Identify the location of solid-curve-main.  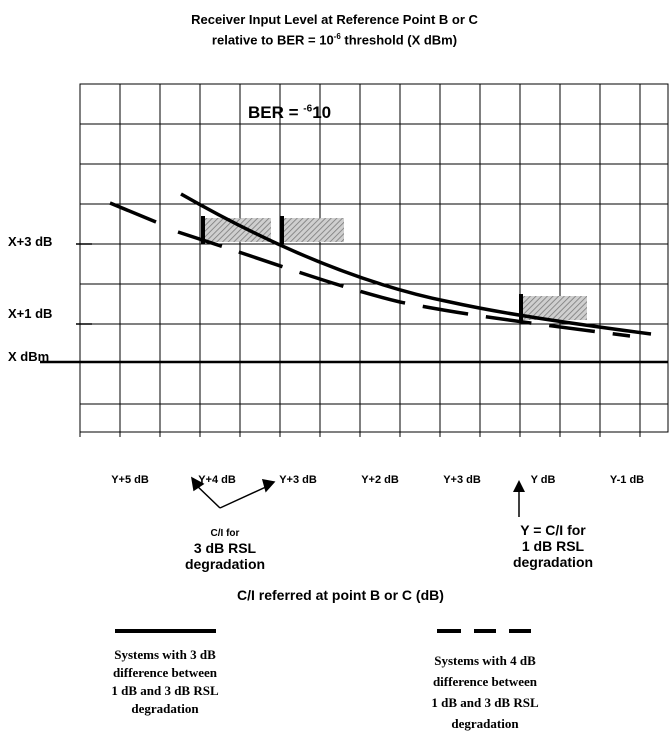
(416, 264).